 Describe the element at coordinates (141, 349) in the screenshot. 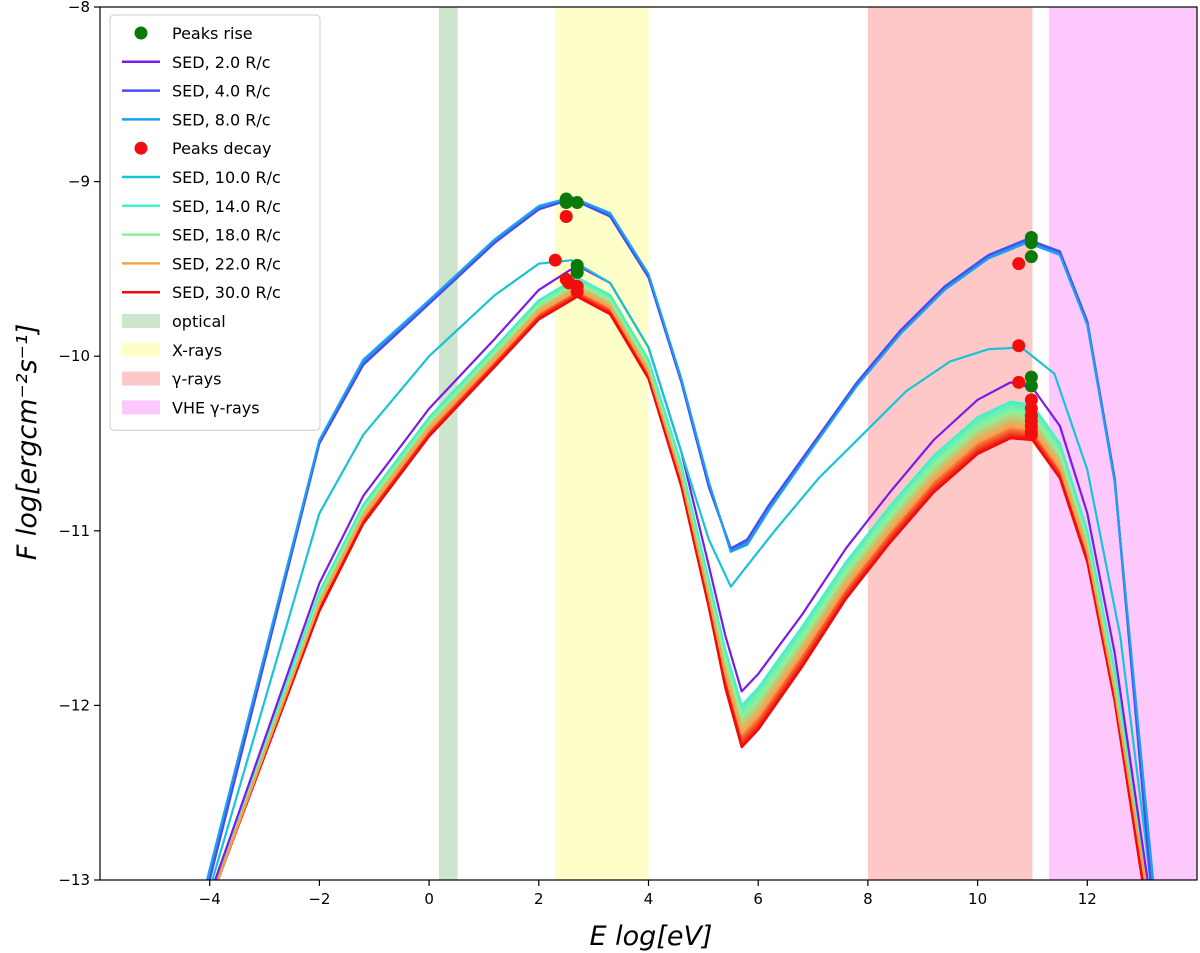

I see `legend-swatch-x-rays` at that location.